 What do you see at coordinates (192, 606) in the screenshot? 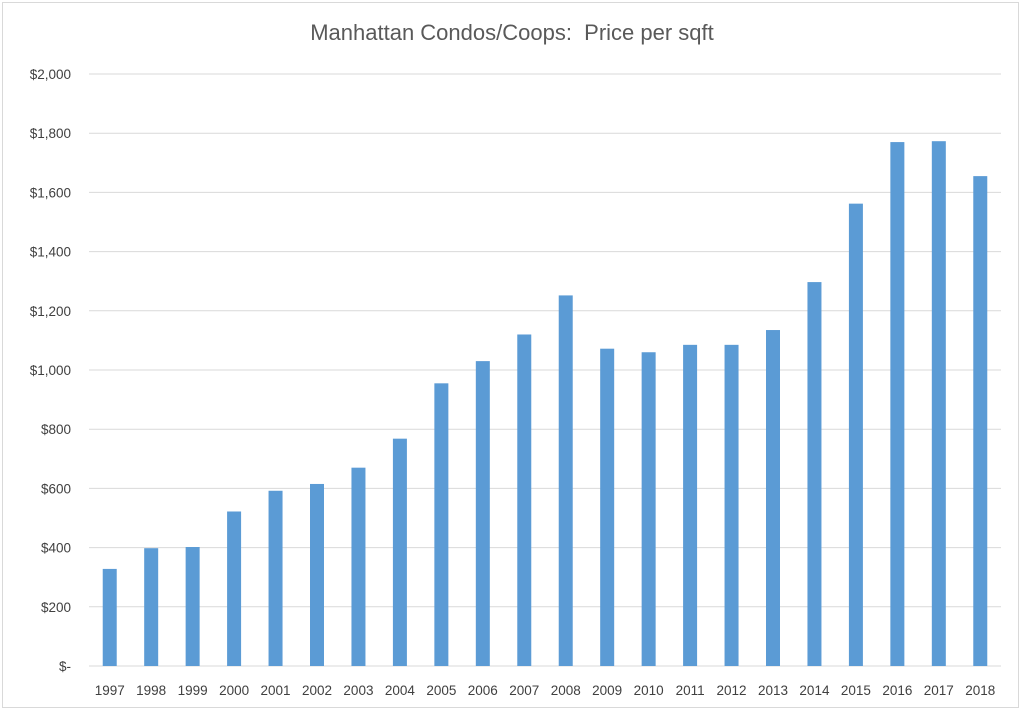
I see `bar-1999` at bounding box center [192, 606].